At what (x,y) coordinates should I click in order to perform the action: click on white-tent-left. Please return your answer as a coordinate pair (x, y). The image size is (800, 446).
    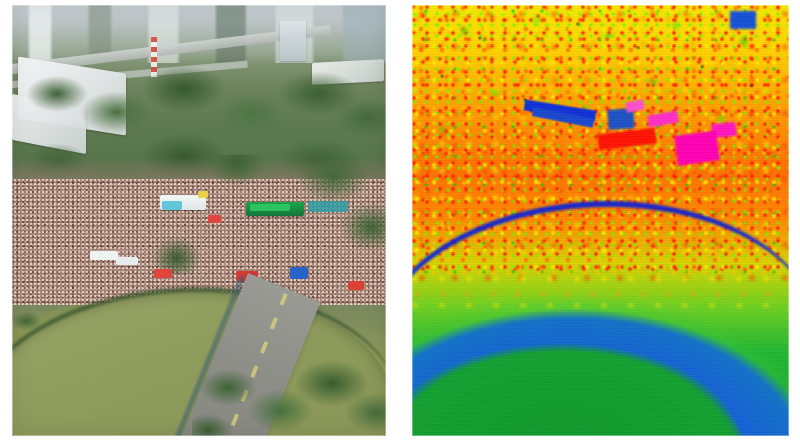
    Looking at the image, I should click on (104, 255).